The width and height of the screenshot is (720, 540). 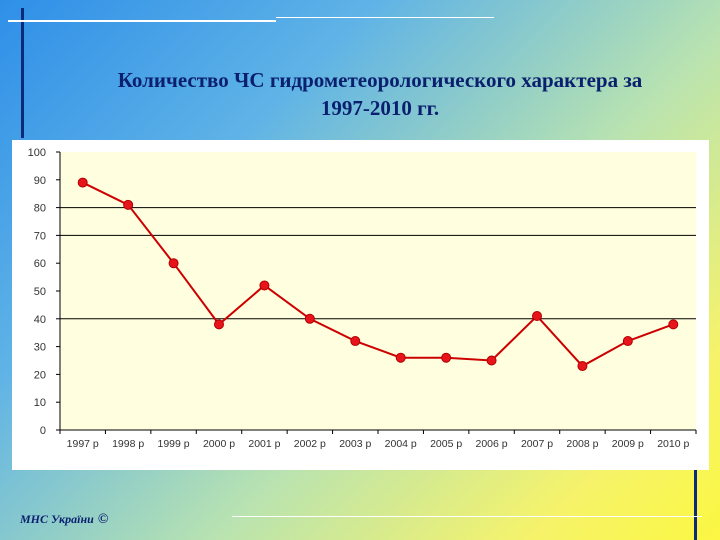 I want to click on y-tick-label: 20, so click(x=40, y=375).